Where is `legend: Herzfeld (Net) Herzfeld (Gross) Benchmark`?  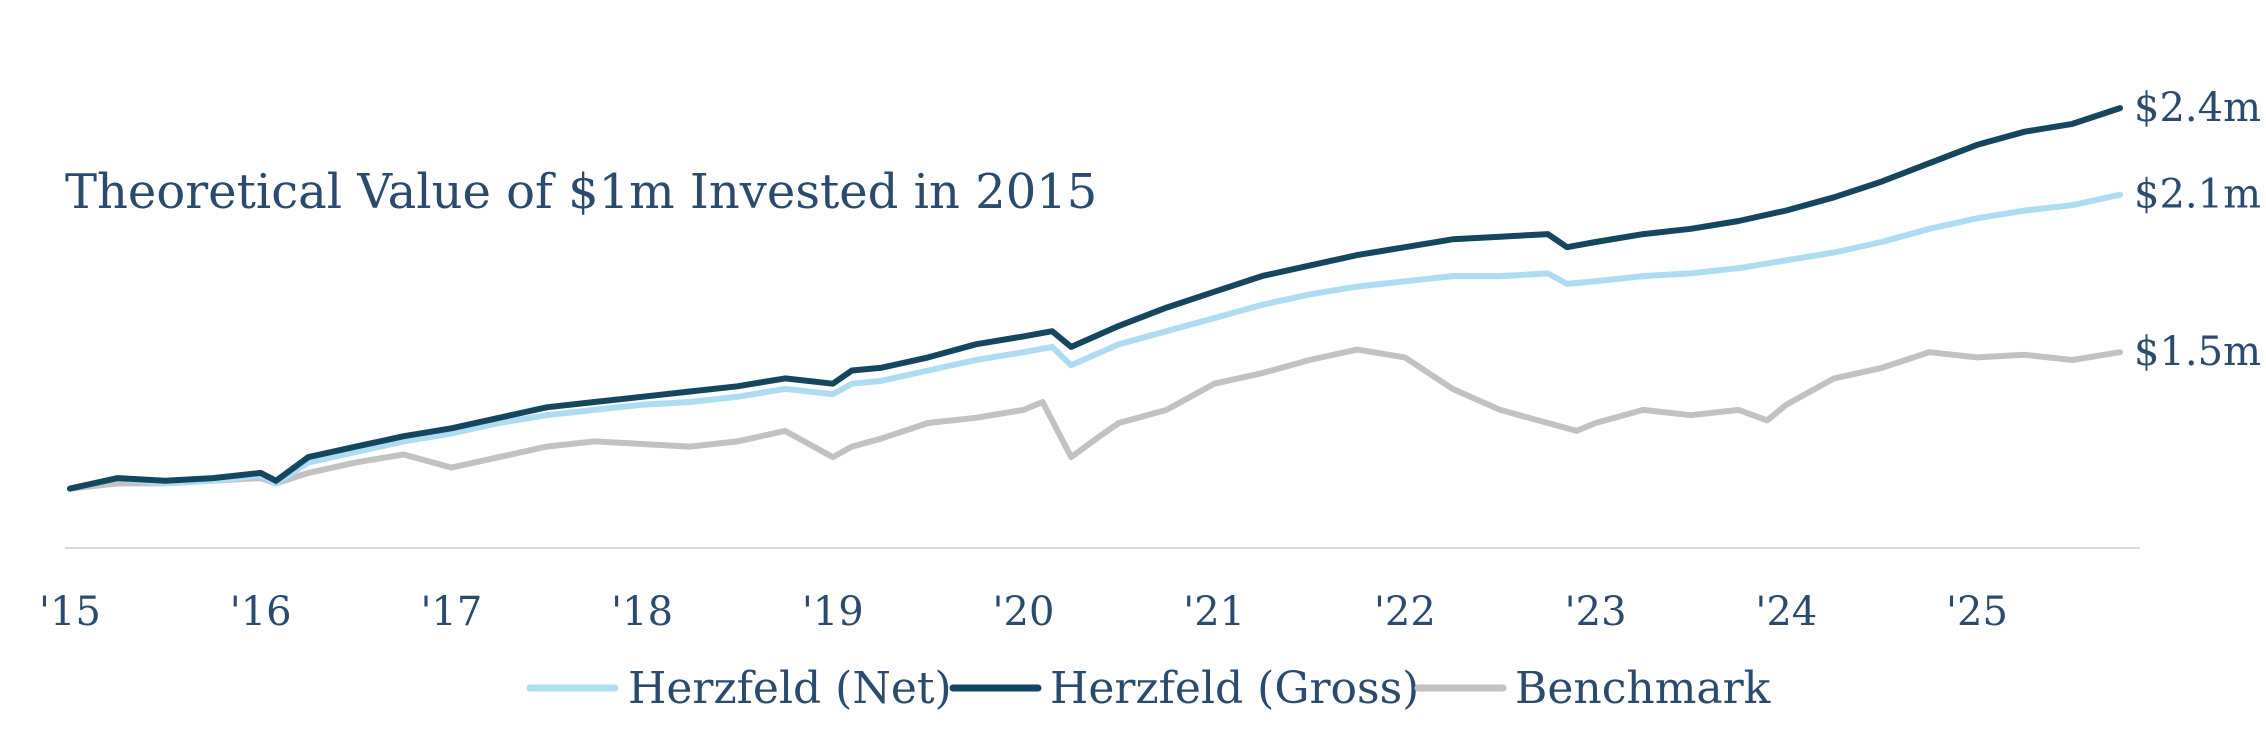 legend: Herzfeld (Net) Herzfeld (Gross) Benchmark is located at coordinates (1148, 688).